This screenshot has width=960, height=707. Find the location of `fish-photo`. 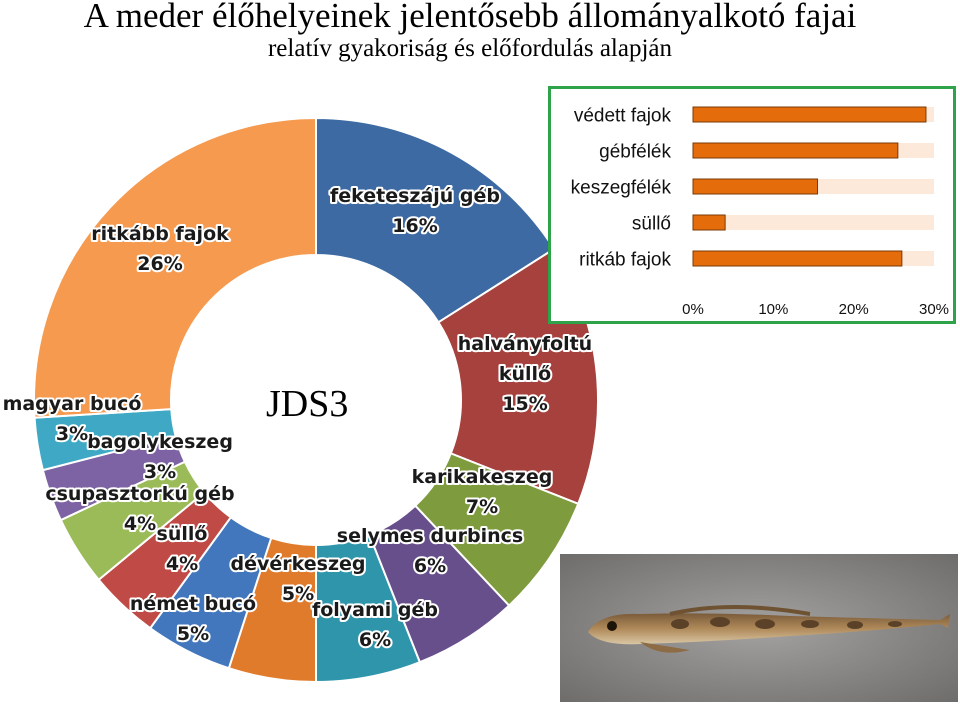

fish-photo is located at coordinates (759, 628).